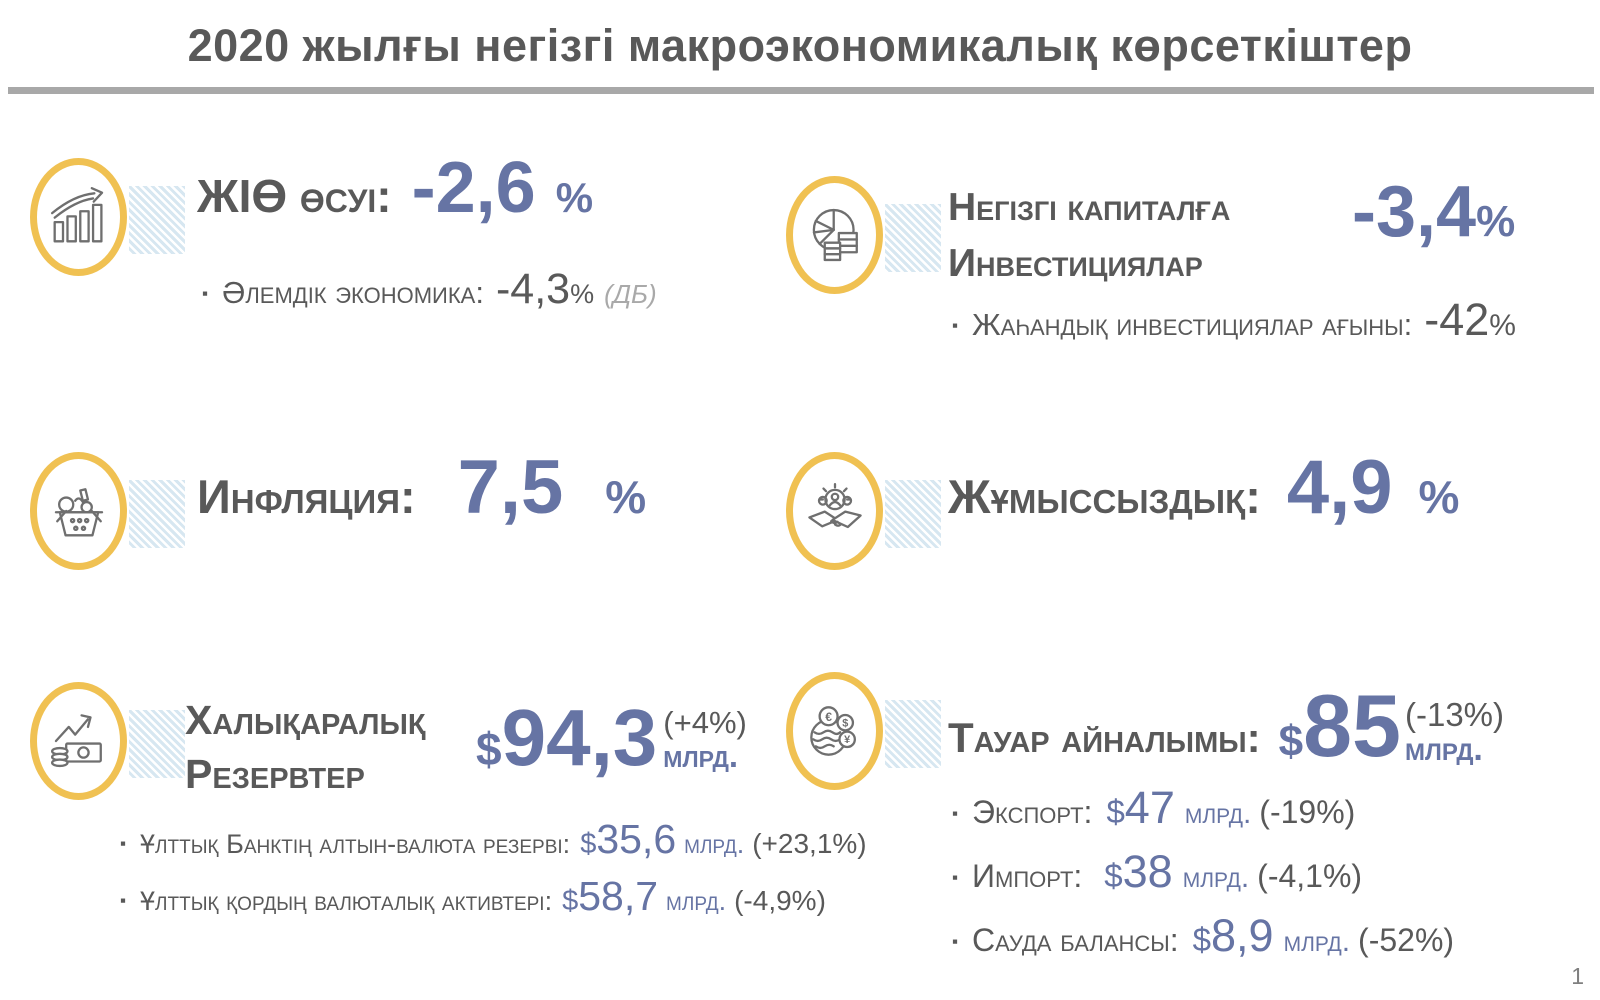 This screenshot has width=1600, height=1000. I want to click on reserves-heading: Халықаралық Резервтер, so click(305, 747).